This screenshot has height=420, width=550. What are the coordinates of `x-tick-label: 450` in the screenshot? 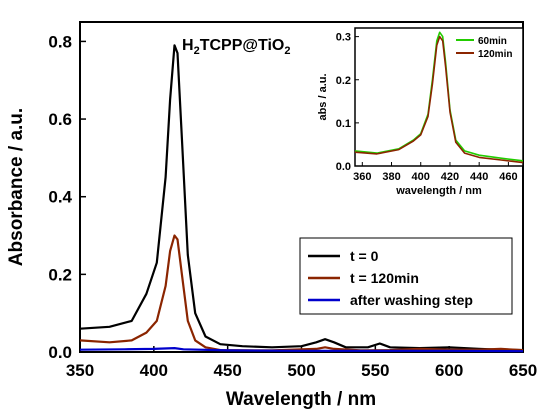 It's located at (227, 370).